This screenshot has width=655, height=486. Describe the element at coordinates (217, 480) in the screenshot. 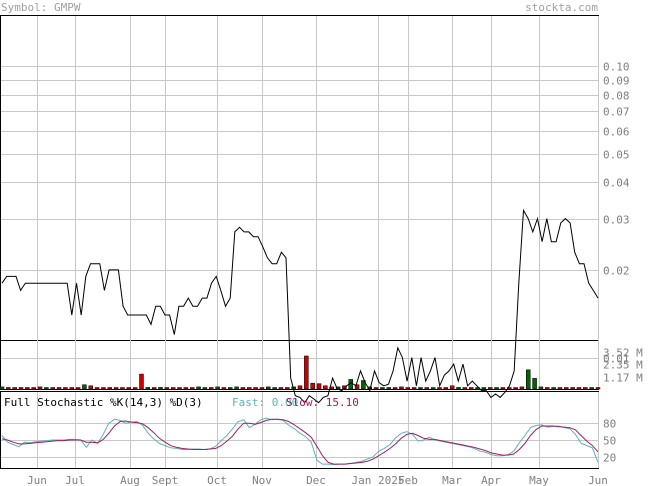

I see `x-tick-label: Oct` at that location.